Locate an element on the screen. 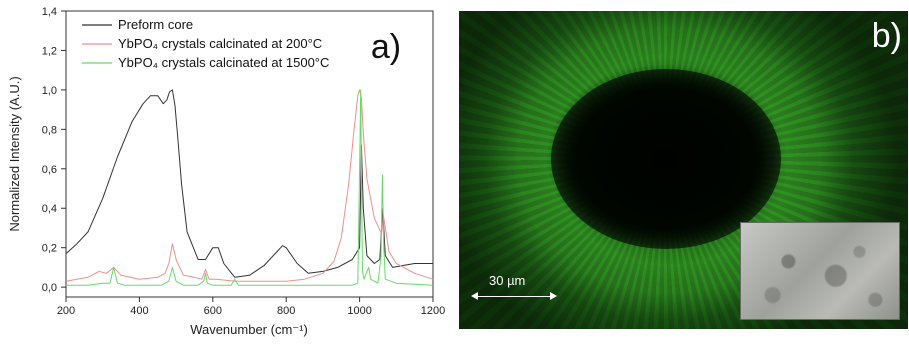  x-tick-label: 1000 is located at coordinates (359, 311).